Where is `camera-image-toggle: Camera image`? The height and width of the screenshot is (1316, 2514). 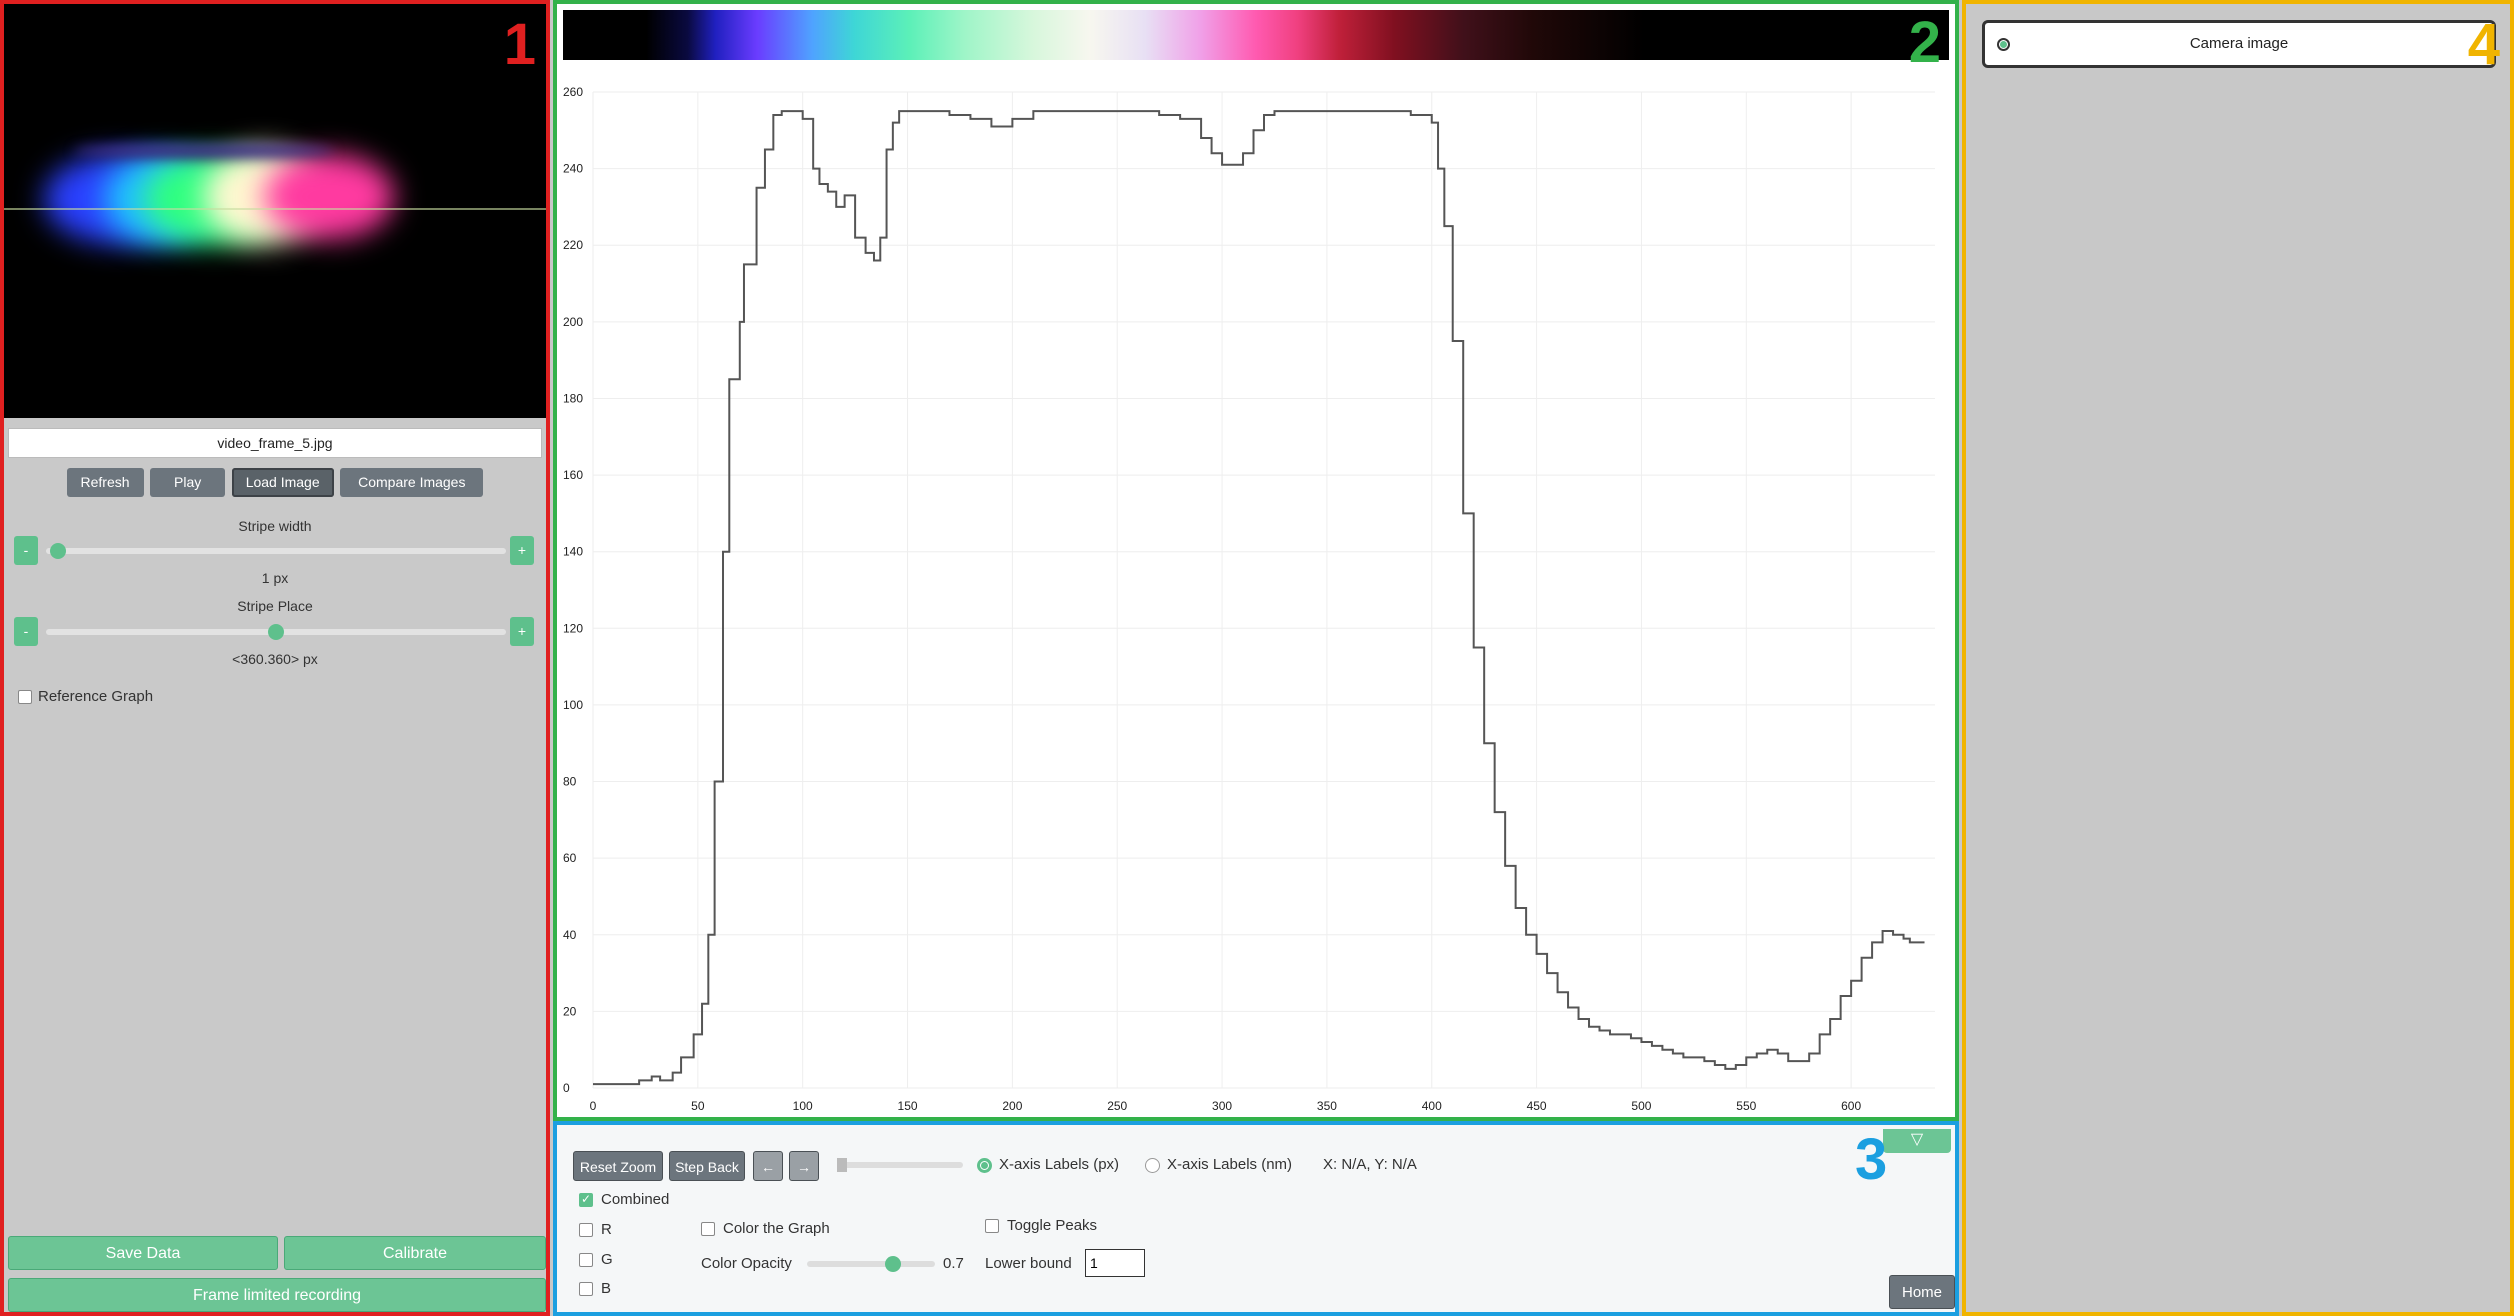 camera-image-toggle: Camera image is located at coordinates (2239, 44).